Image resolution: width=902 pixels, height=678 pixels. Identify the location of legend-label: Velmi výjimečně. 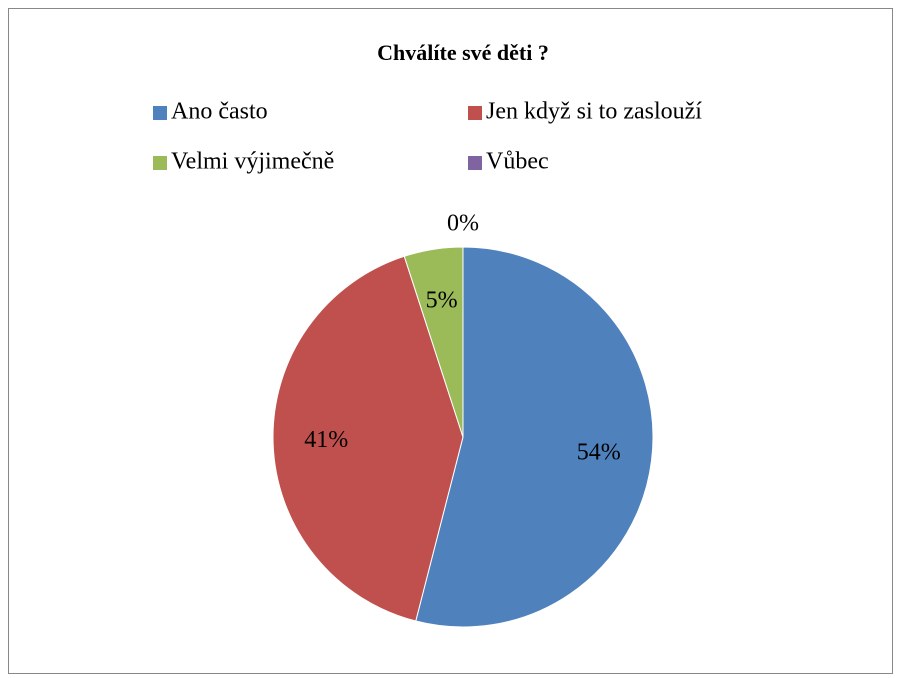
(252, 162).